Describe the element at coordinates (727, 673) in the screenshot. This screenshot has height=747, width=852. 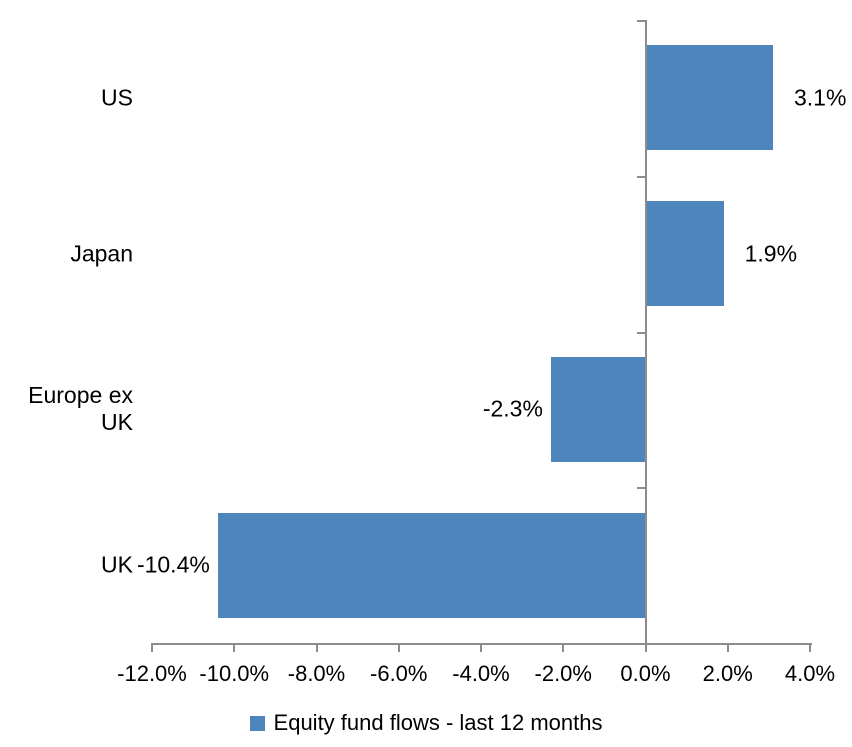
I see `value-axis-tick-label: 2.0%` at that location.